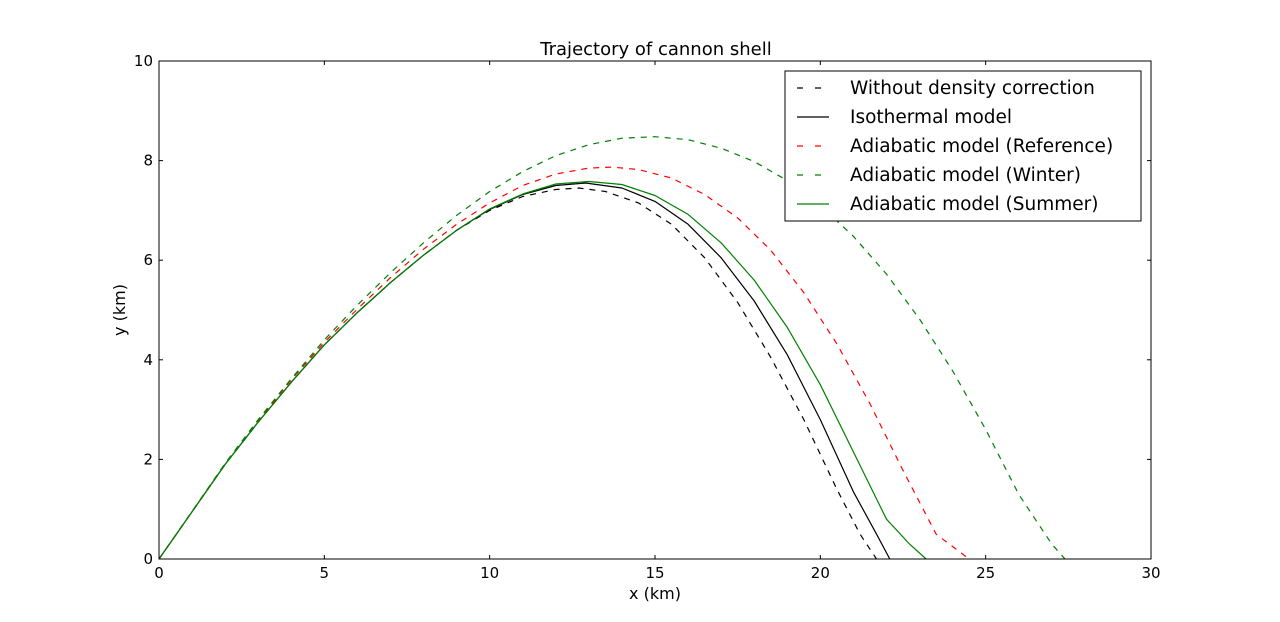 Image resolution: width=1280 pixels, height=622 pixels. What do you see at coordinates (985, 573) in the screenshot?
I see `x-tick-label: 25` at bounding box center [985, 573].